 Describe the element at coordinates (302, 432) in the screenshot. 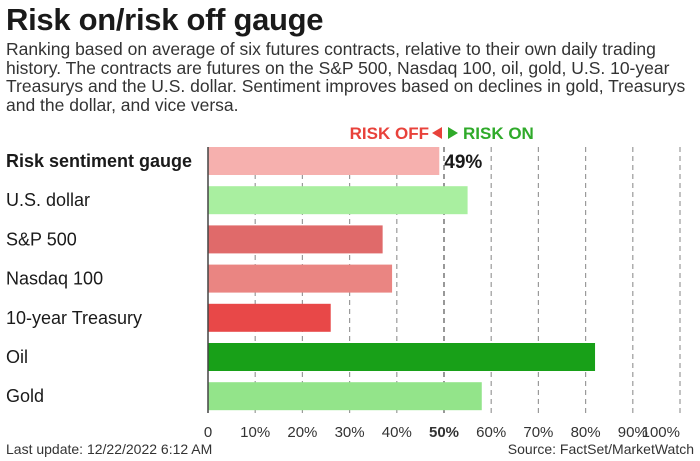

I see `x-tick-label: 20%` at that location.